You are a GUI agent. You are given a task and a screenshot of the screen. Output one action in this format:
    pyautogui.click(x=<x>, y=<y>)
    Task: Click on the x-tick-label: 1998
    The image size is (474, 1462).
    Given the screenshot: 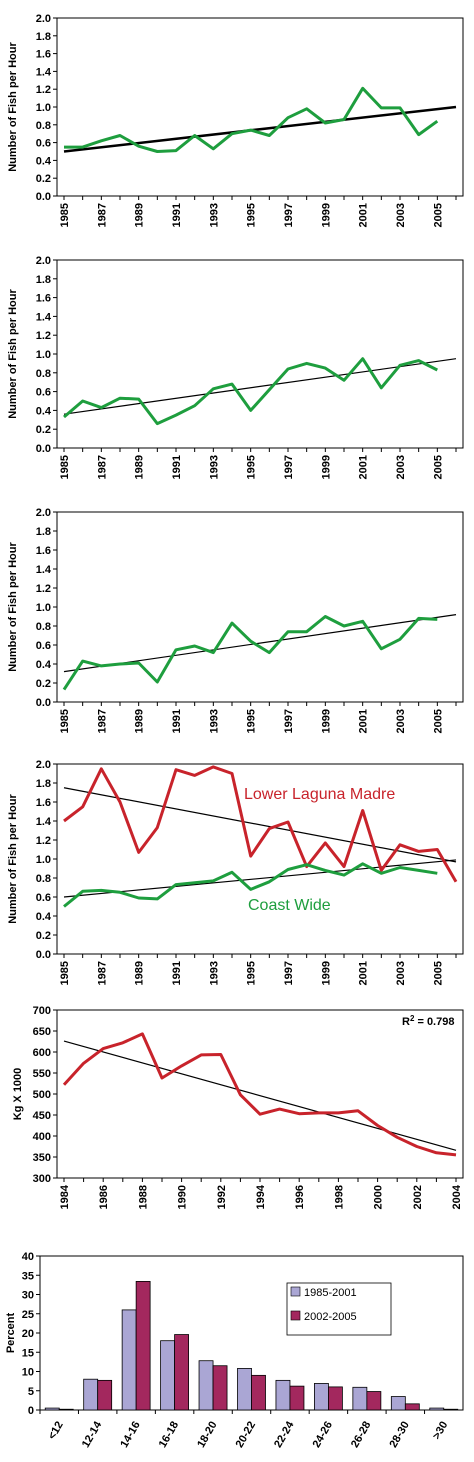 What is the action you would take?
    pyautogui.click(x=339, y=1197)
    